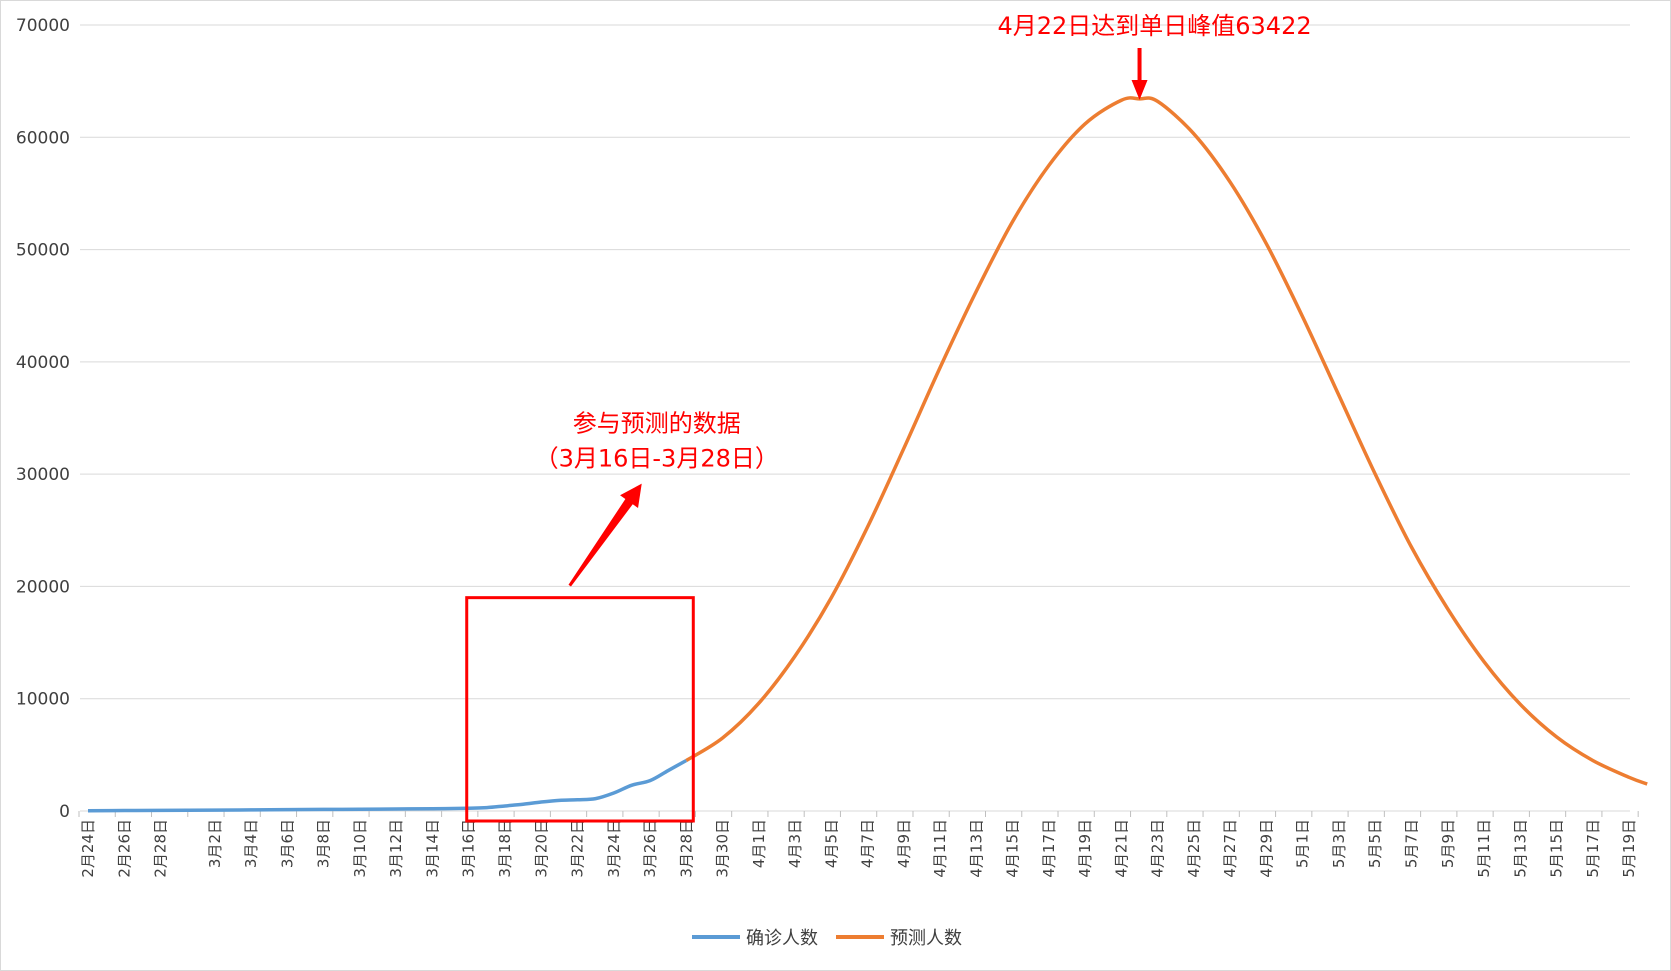 The image size is (1671, 971). I want to click on training-annotation-line2: （3月16日-3月28日）, so click(657, 459).